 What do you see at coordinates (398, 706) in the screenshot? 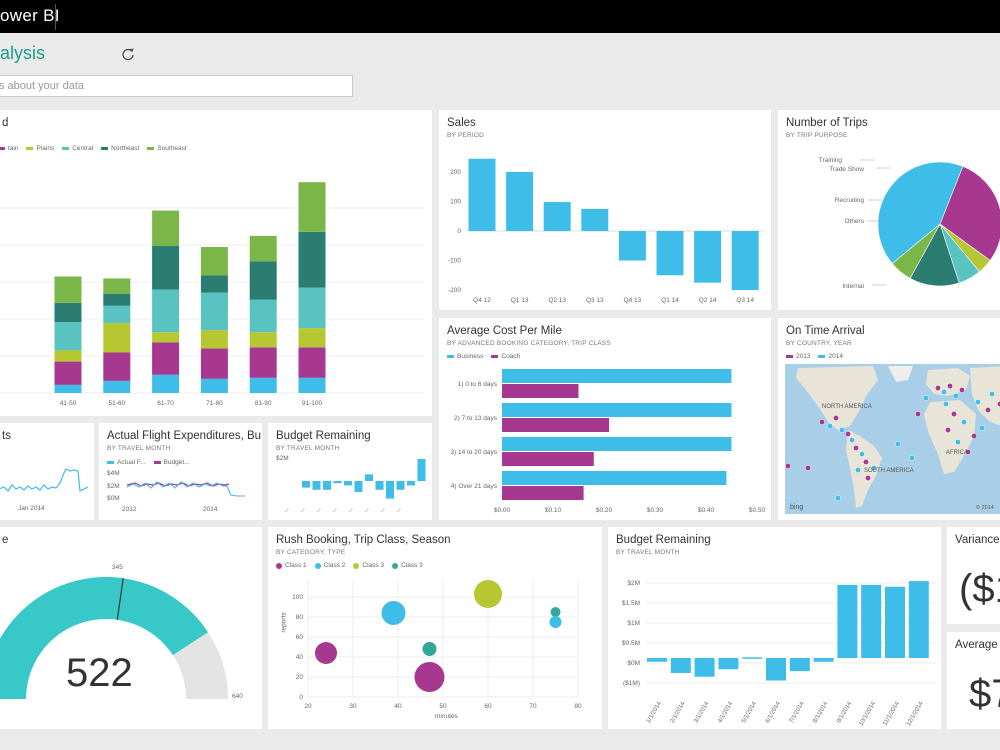
I see `x-tick: 40` at bounding box center [398, 706].